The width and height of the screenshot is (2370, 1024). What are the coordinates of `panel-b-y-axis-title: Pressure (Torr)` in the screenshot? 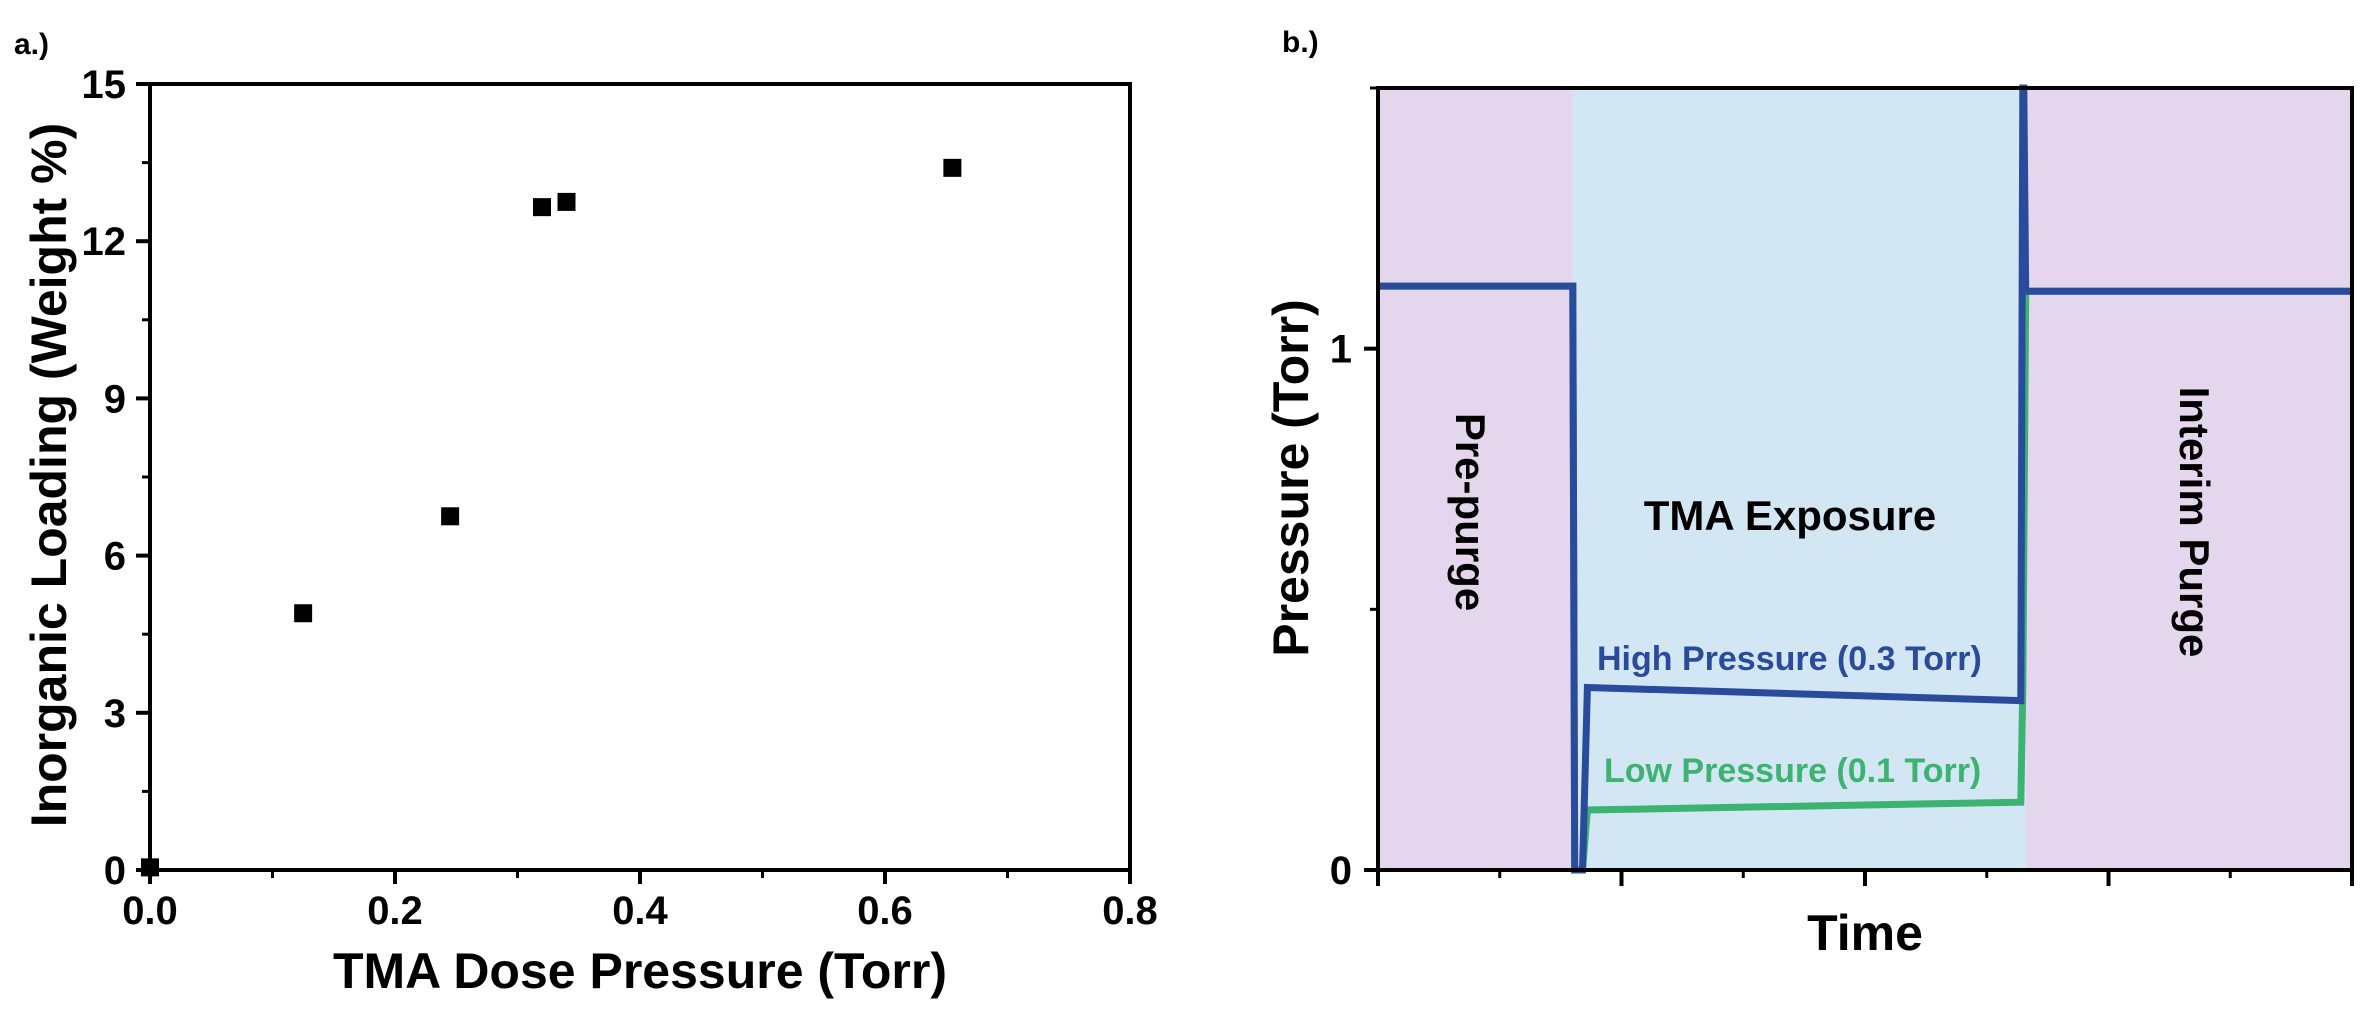 It's located at (1291, 478).